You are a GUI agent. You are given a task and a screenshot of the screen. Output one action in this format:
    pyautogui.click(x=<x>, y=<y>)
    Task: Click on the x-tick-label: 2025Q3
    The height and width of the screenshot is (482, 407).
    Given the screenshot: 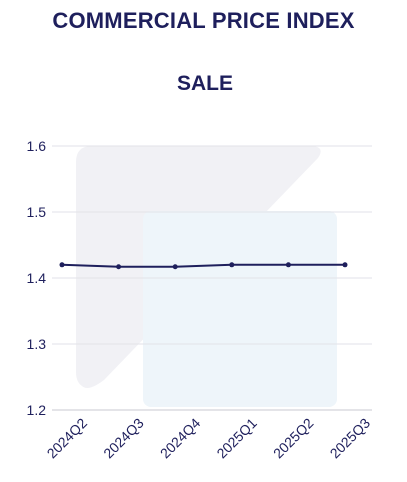 What is the action you would take?
    pyautogui.click(x=350, y=438)
    